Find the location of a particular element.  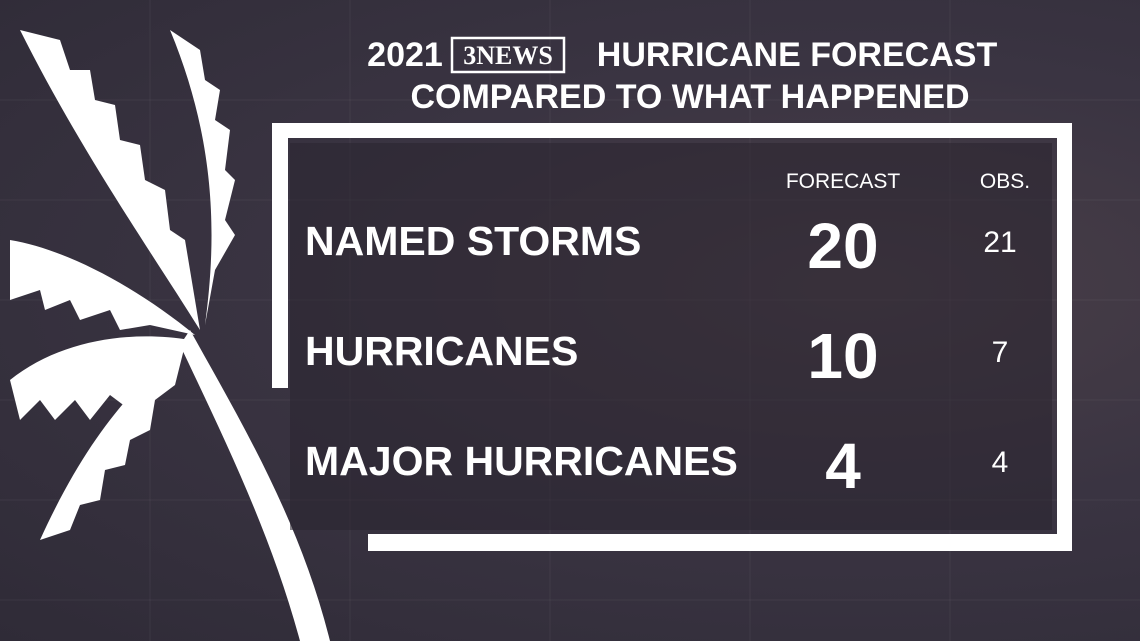

logo-box is located at coordinates (508, 55).